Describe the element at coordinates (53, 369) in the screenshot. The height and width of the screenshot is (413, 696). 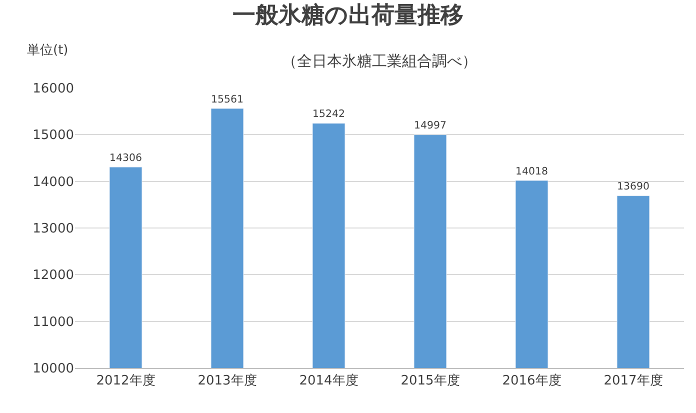
I see `y-tick-label: 10000` at that location.